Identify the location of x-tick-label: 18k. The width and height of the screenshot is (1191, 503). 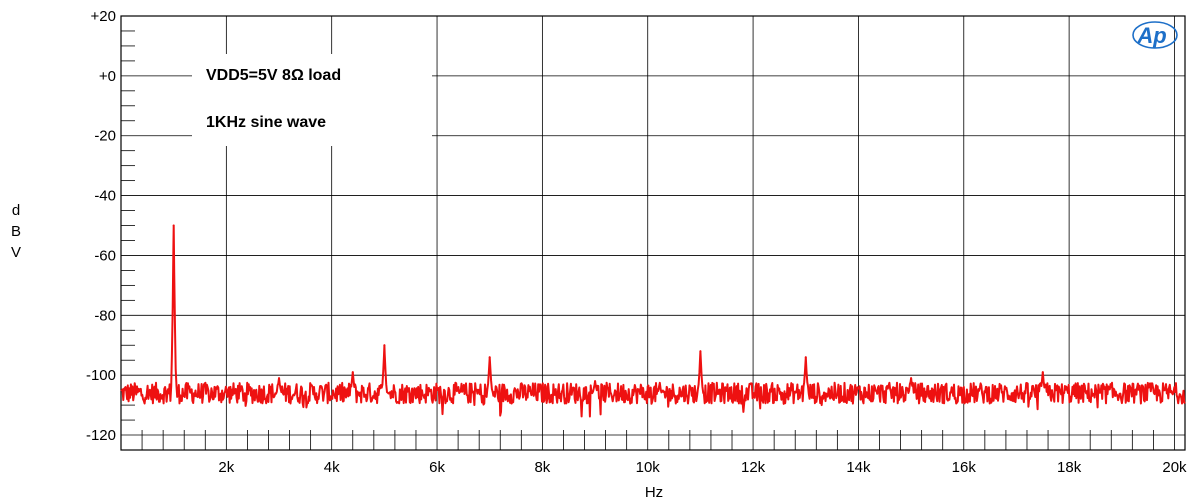
(1069, 467).